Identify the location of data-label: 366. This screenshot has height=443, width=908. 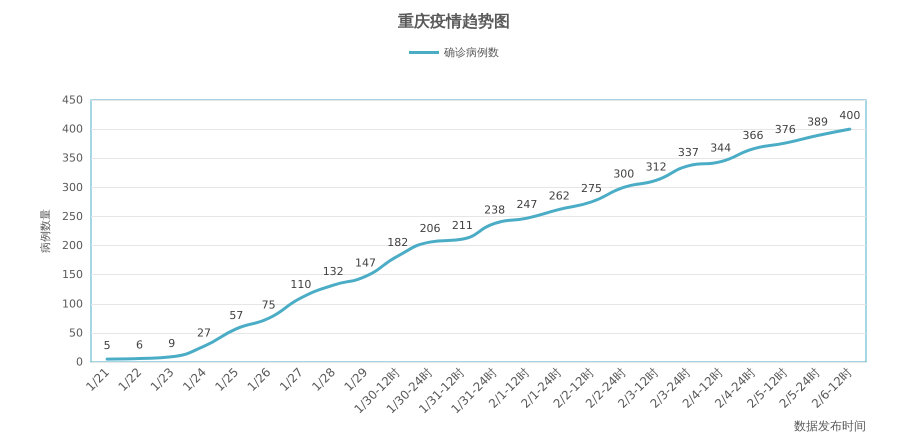
(753, 135).